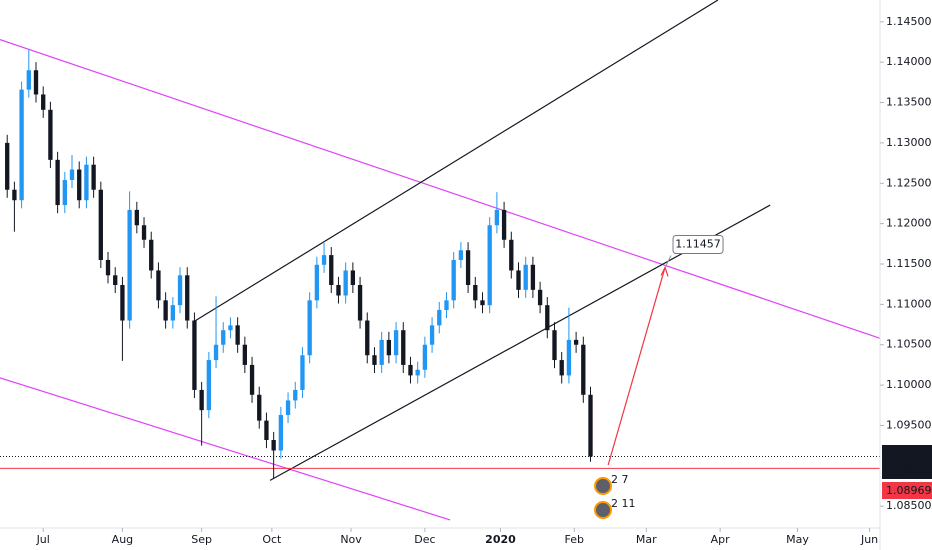 Image resolution: width=932 pixels, height=550 pixels. Describe the element at coordinates (646, 539) in the screenshot. I see `x-tick-label: Mar` at that location.